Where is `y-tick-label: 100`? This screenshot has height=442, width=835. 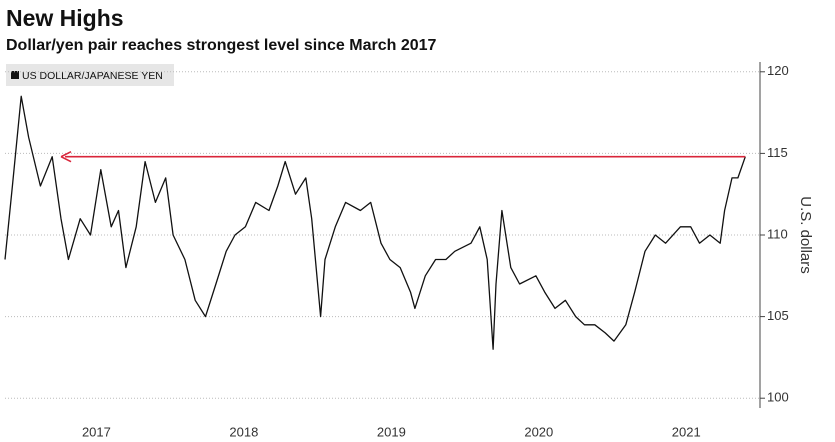 y-tick-label: 100 is located at coordinates (778, 397).